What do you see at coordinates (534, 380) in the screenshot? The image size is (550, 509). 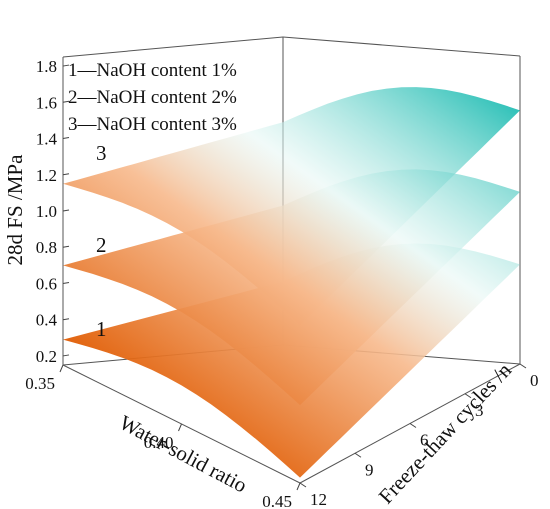 I see `y-tick-label: 0` at bounding box center [534, 380].